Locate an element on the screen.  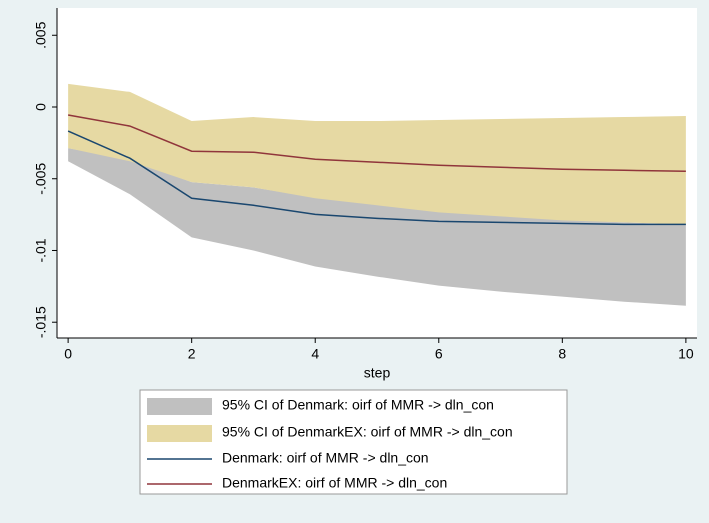
line is located at coordinates (376, 143).